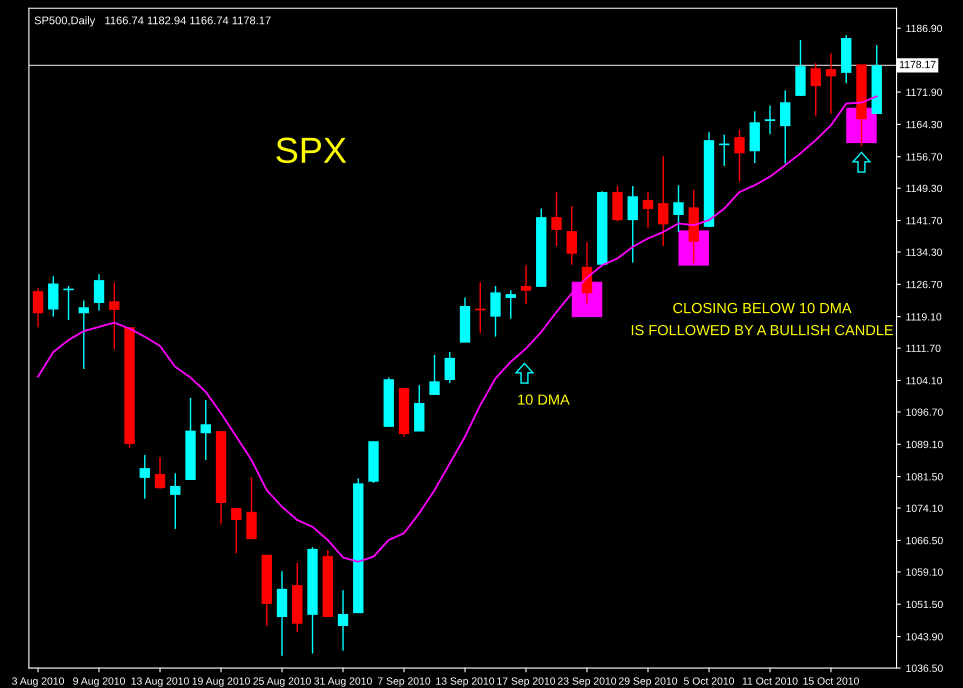  I want to click on y-tick-label: 1186.90, so click(924, 28).